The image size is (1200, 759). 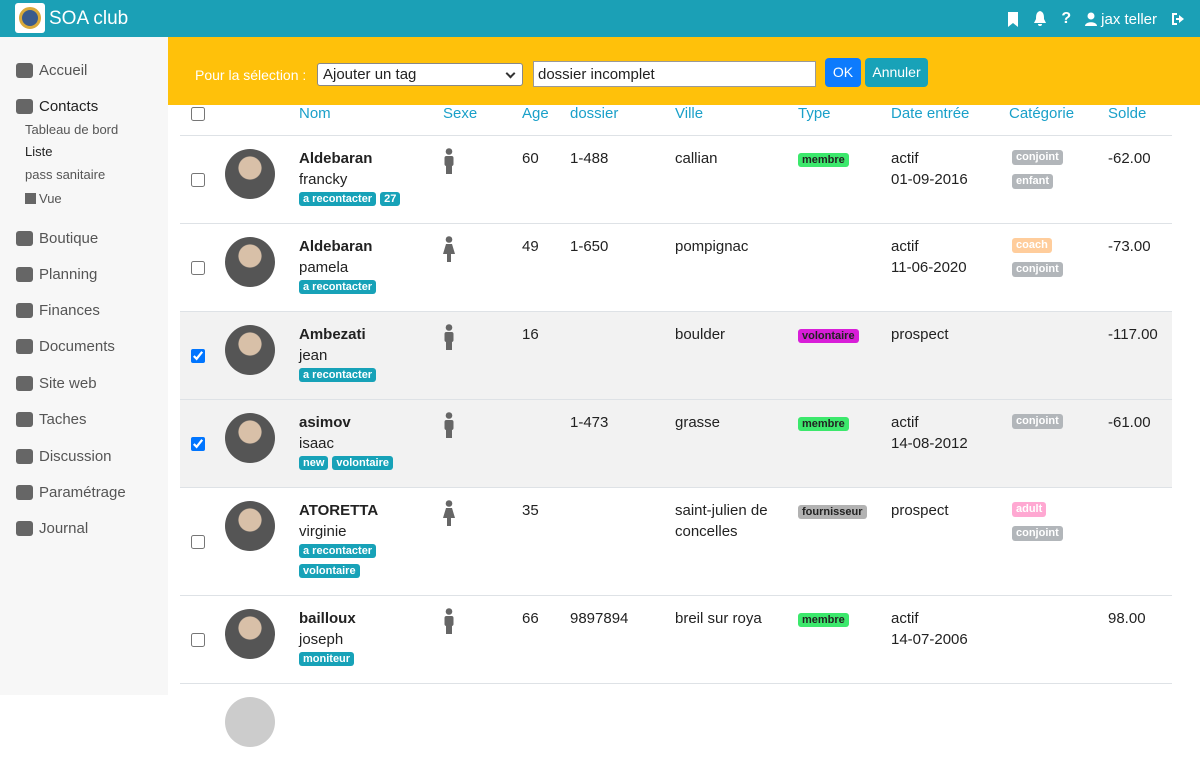 I want to click on balance-cell: -73.00, so click(x=1136, y=267).